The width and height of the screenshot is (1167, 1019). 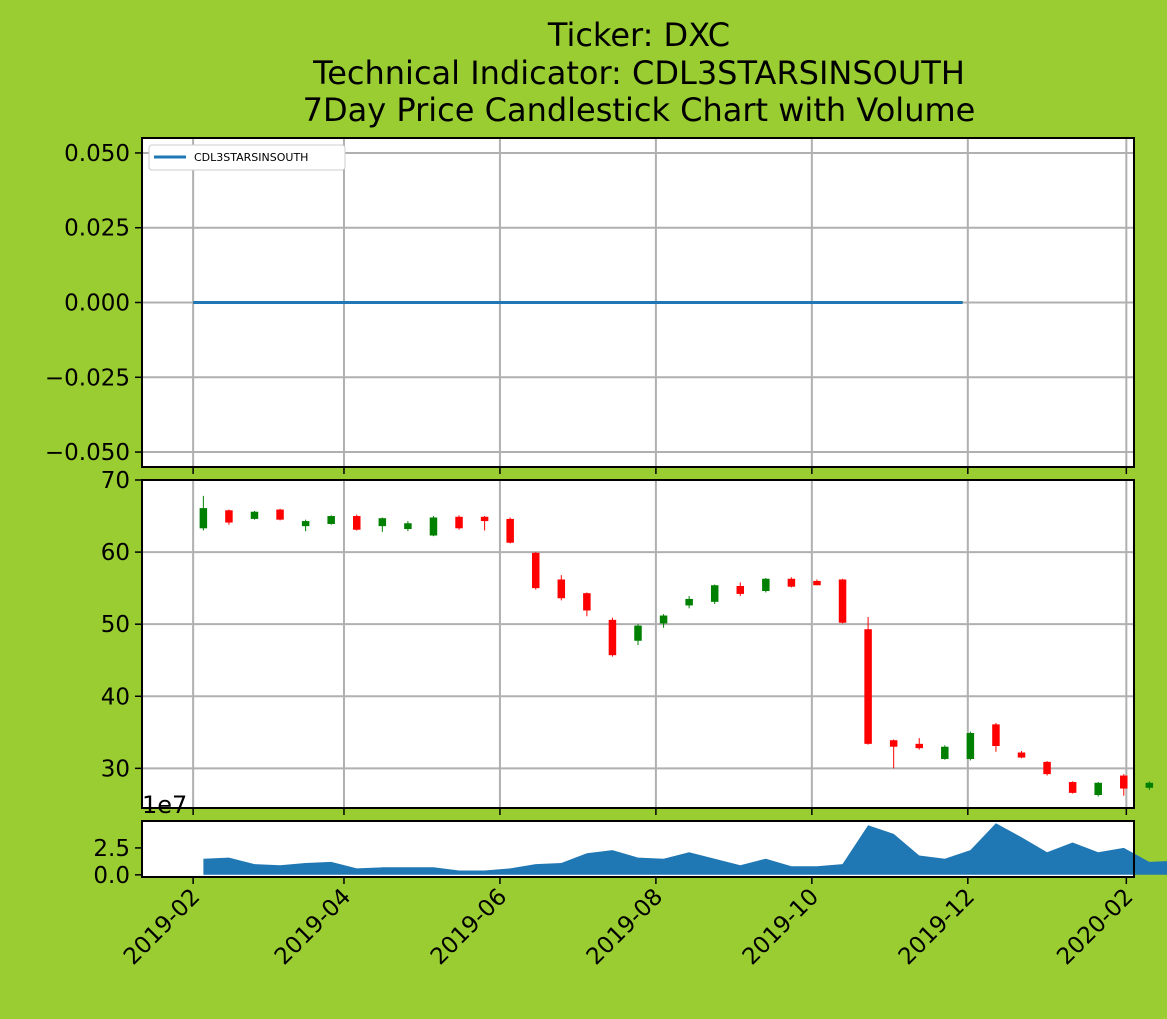 I want to click on volume-frame, so click(x=638, y=849).